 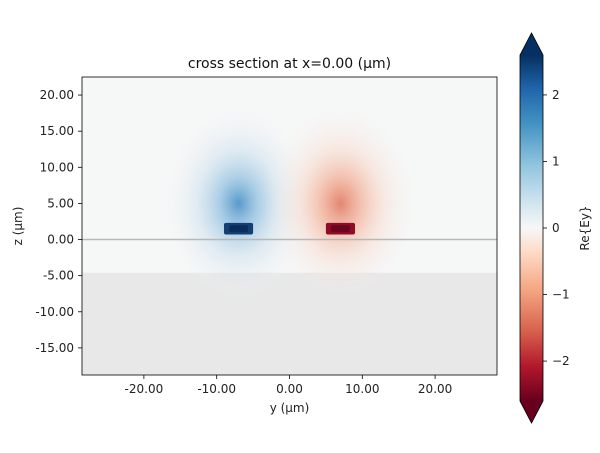 I want to click on colorbar-outline, so click(x=531, y=228).